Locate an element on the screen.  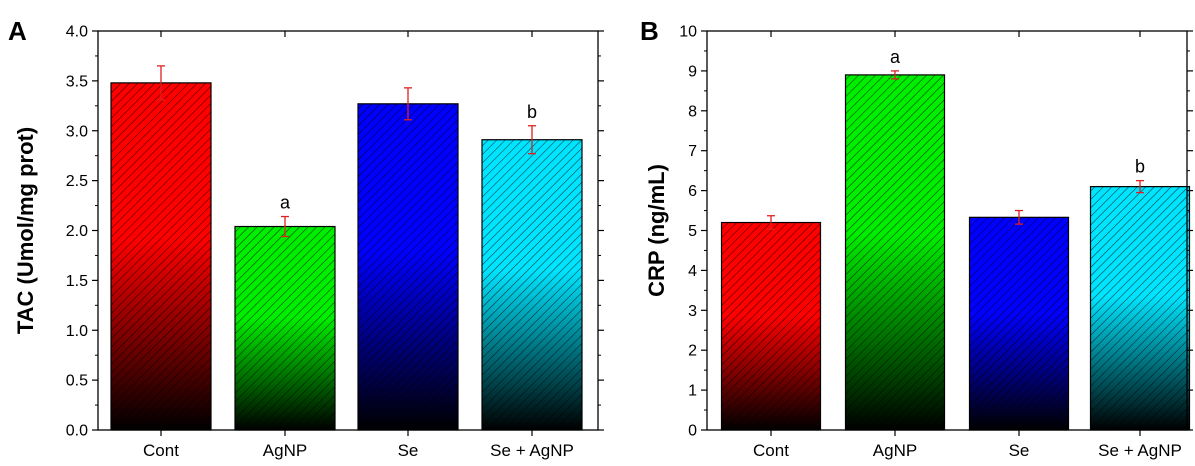
y-tick-label: 6 is located at coordinates (692, 191).